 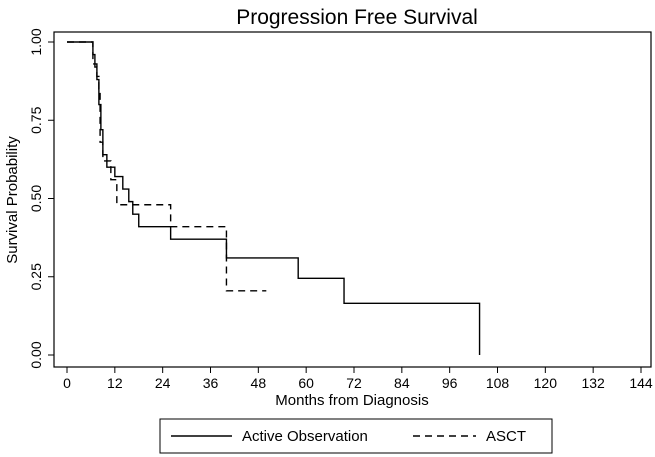 What do you see at coordinates (351, 400) in the screenshot?
I see `x-axis-label: Months from Diagnosis` at bounding box center [351, 400].